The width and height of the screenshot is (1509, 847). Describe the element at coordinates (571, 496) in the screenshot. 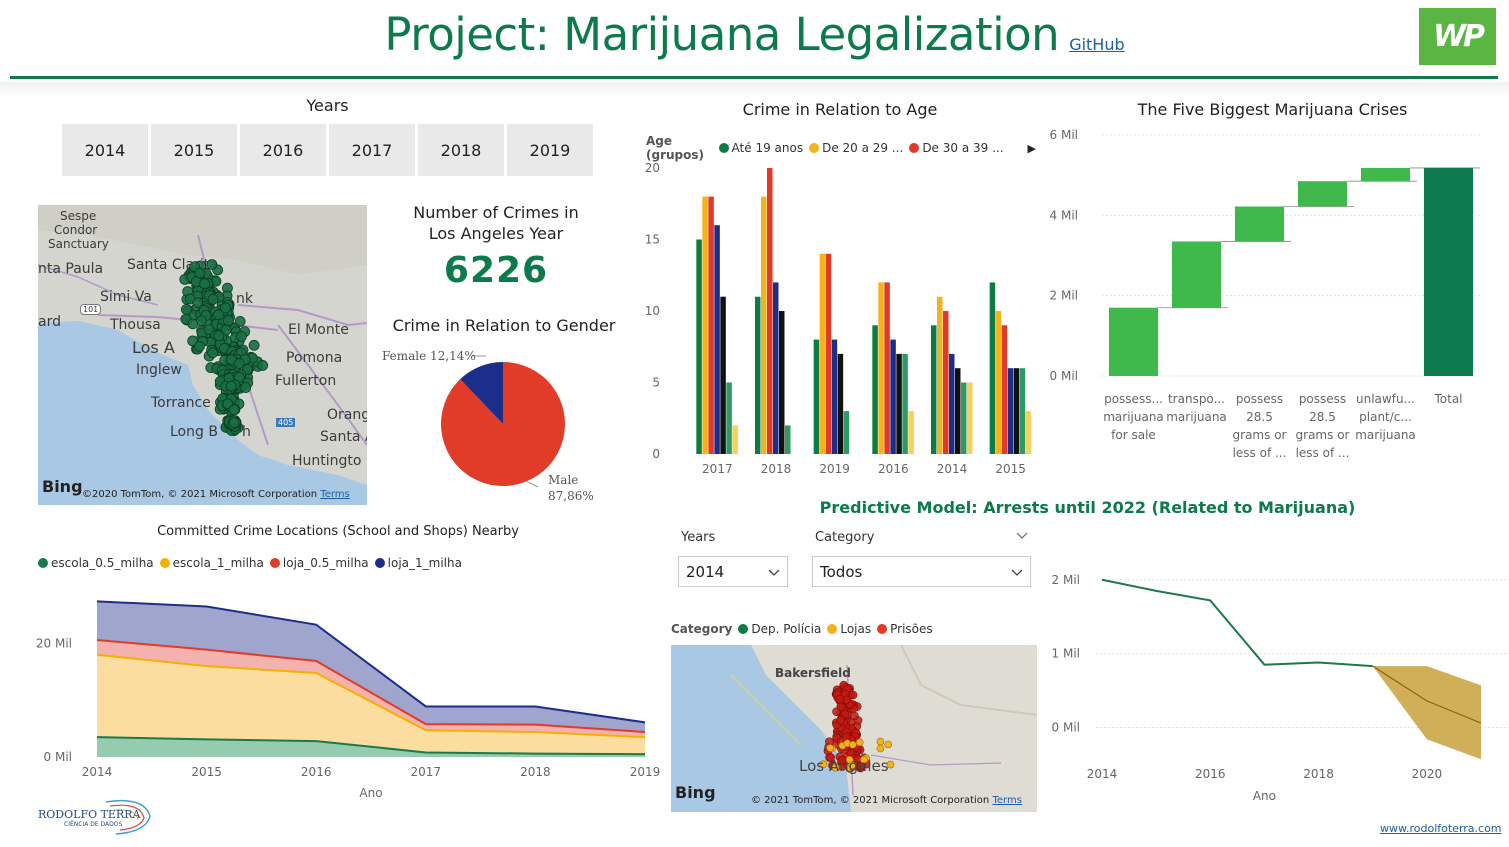

I see `male-pct-label: 87,86%` at that location.